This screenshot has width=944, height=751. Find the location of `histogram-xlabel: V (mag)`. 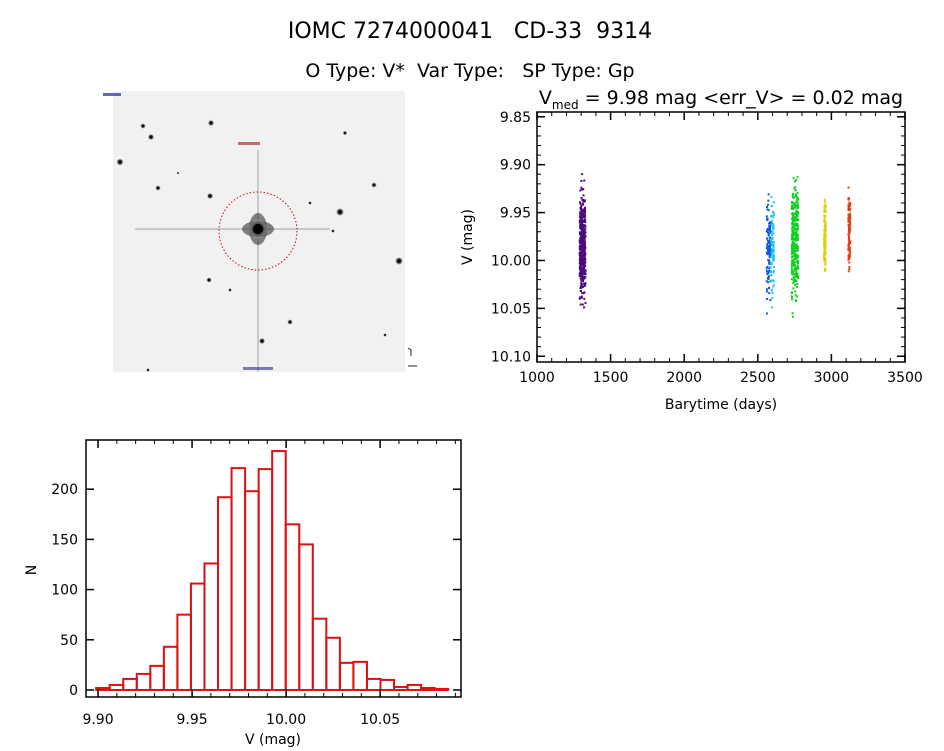

histogram-xlabel: V (mag) is located at coordinates (273, 739).